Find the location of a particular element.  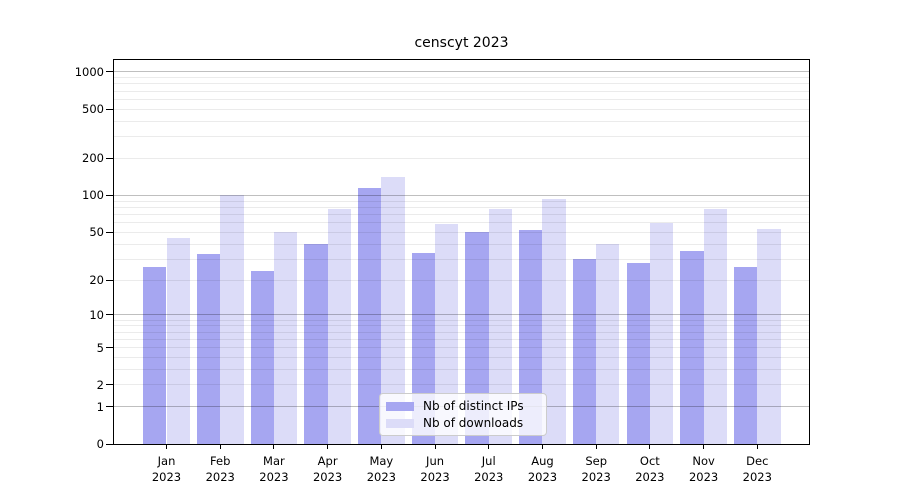

x-tick-mark-apr is located at coordinates (328, 447).